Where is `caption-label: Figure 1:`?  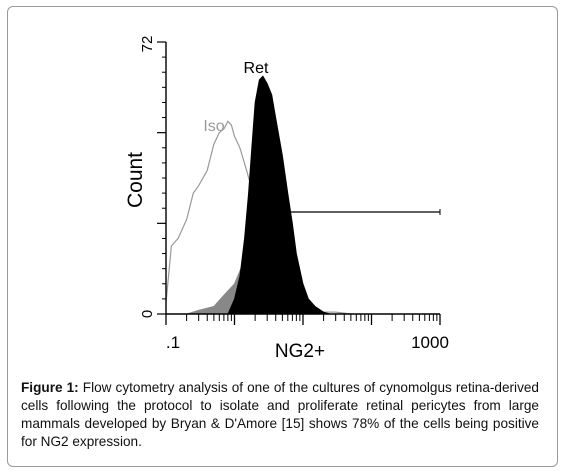 caption-label: Figure 1: is located at coordinates (50, 387).